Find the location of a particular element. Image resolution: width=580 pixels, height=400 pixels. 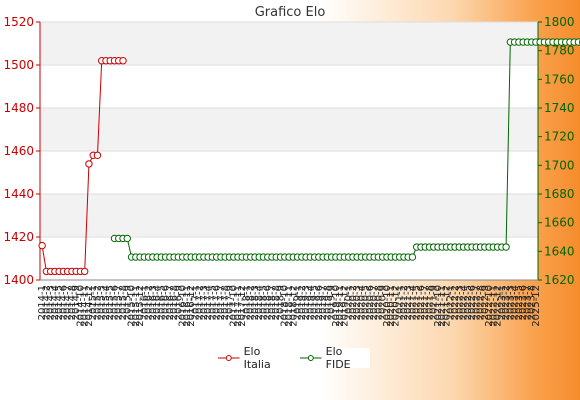

x-tick-label: 2022-6 is located at coordinates (472, 302).